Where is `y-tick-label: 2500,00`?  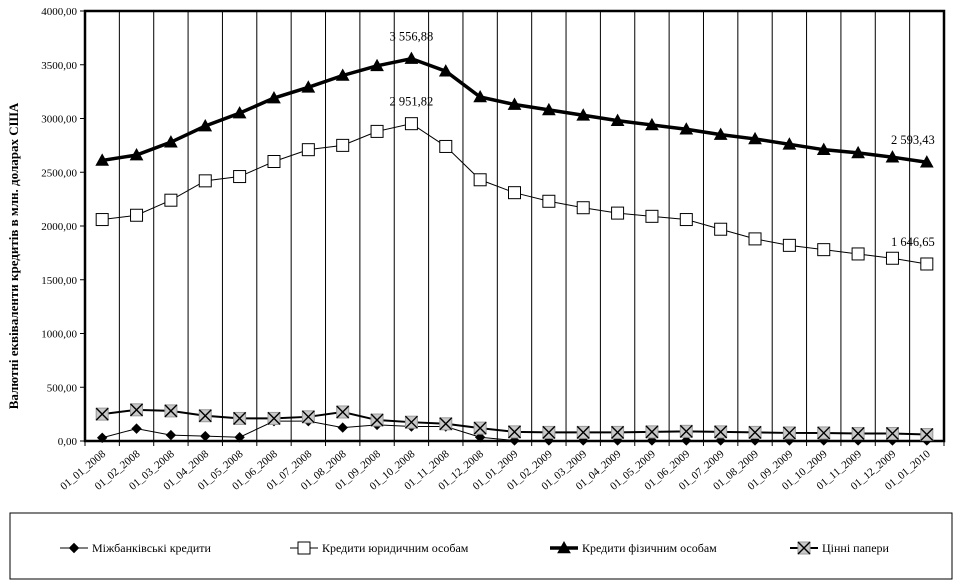
y-tick-label: 2500,00 is located at coordinates (59, 173).